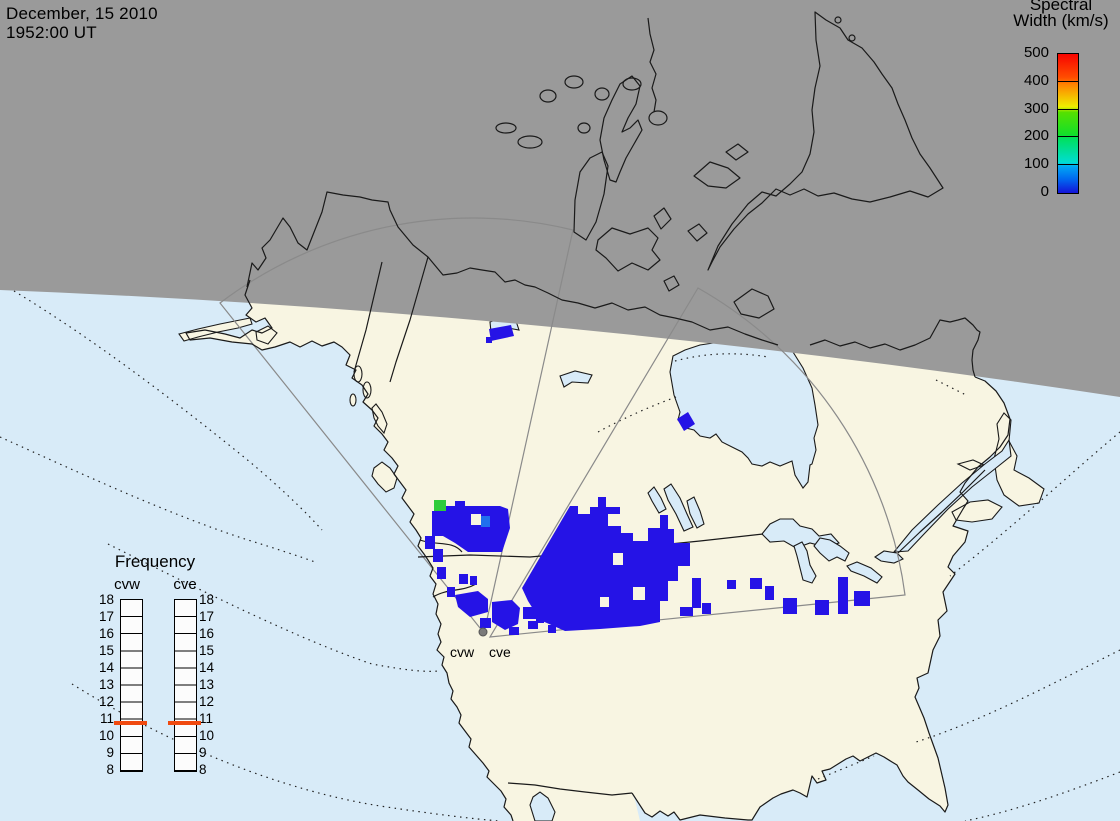 The height and width of the screenshot is (821, 1120). What do you see at coordinates (542, 806) in the screenshot?
I see `gulf-of-california` at bounding box center [542, 806].